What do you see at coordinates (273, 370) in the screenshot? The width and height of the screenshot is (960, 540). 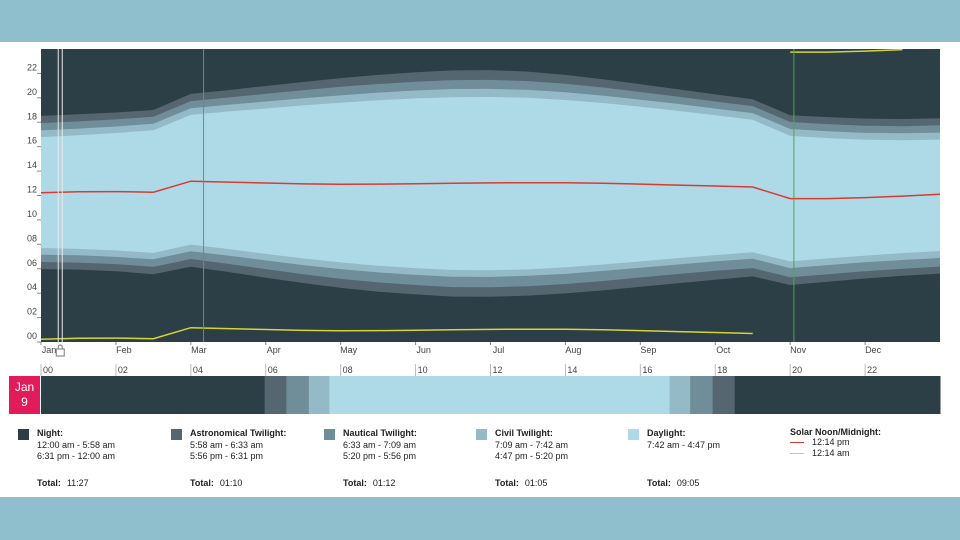 I see `hour-tick-label: 06` at bounding box center [273, 370].